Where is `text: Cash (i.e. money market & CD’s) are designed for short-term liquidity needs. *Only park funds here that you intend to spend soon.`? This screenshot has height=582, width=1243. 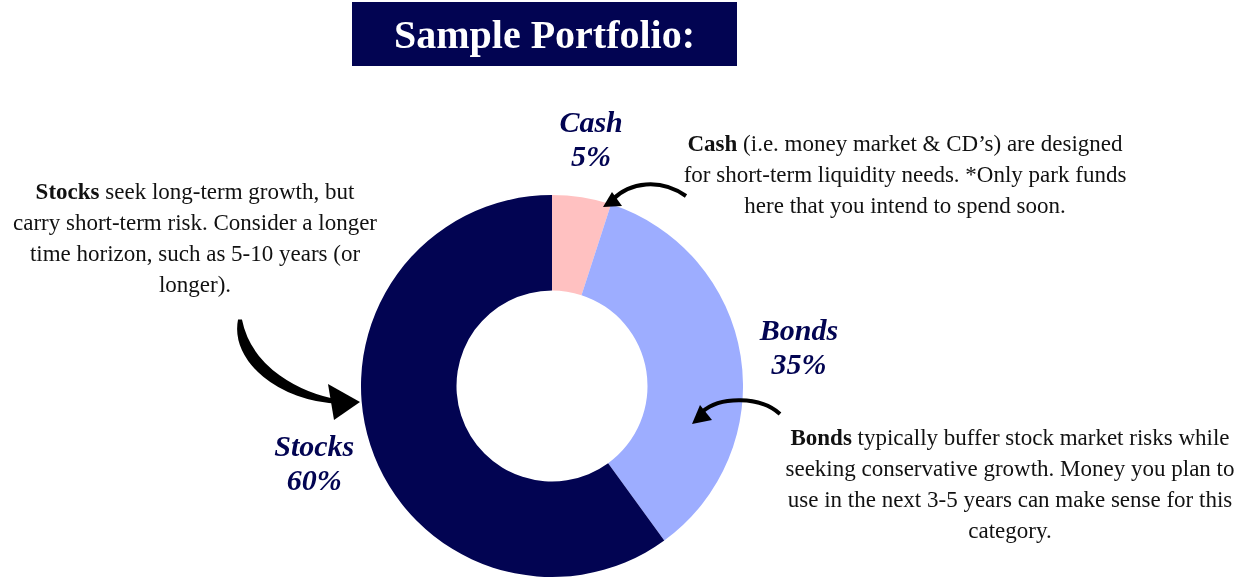 text: Cash (i.e. money market & CD’s) are designed for short-term liquidity needs. *Only park funds here that you intend to spend soon. is located at coordinates (905, 174).